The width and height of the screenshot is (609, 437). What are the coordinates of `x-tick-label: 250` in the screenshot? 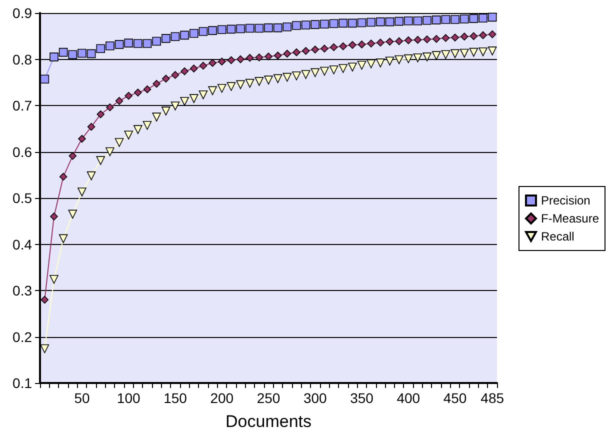 It's located at (268, 398).